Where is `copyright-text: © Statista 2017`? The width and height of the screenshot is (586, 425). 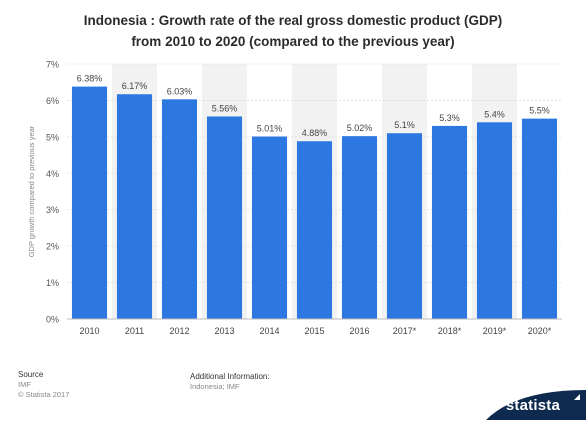
copyright-text: © Statista 2017 is located at coordinates (44, 394).